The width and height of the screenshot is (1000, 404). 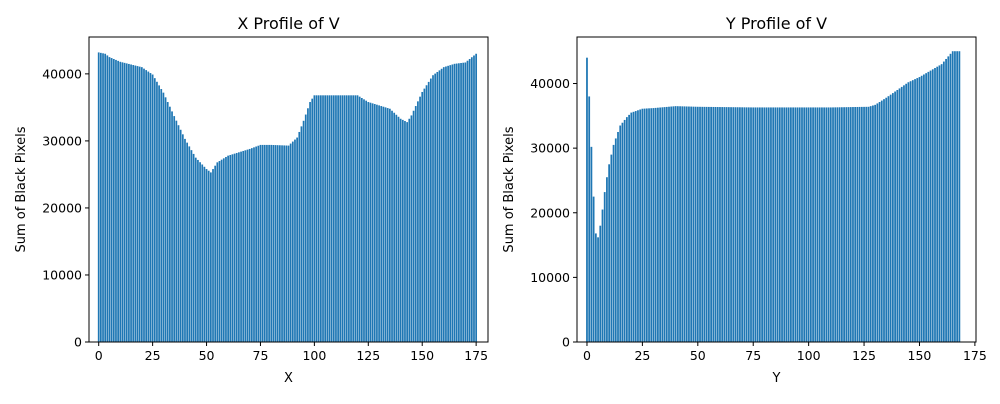 I want to click on x-tick-label: 175, so click(x=476, y=355).